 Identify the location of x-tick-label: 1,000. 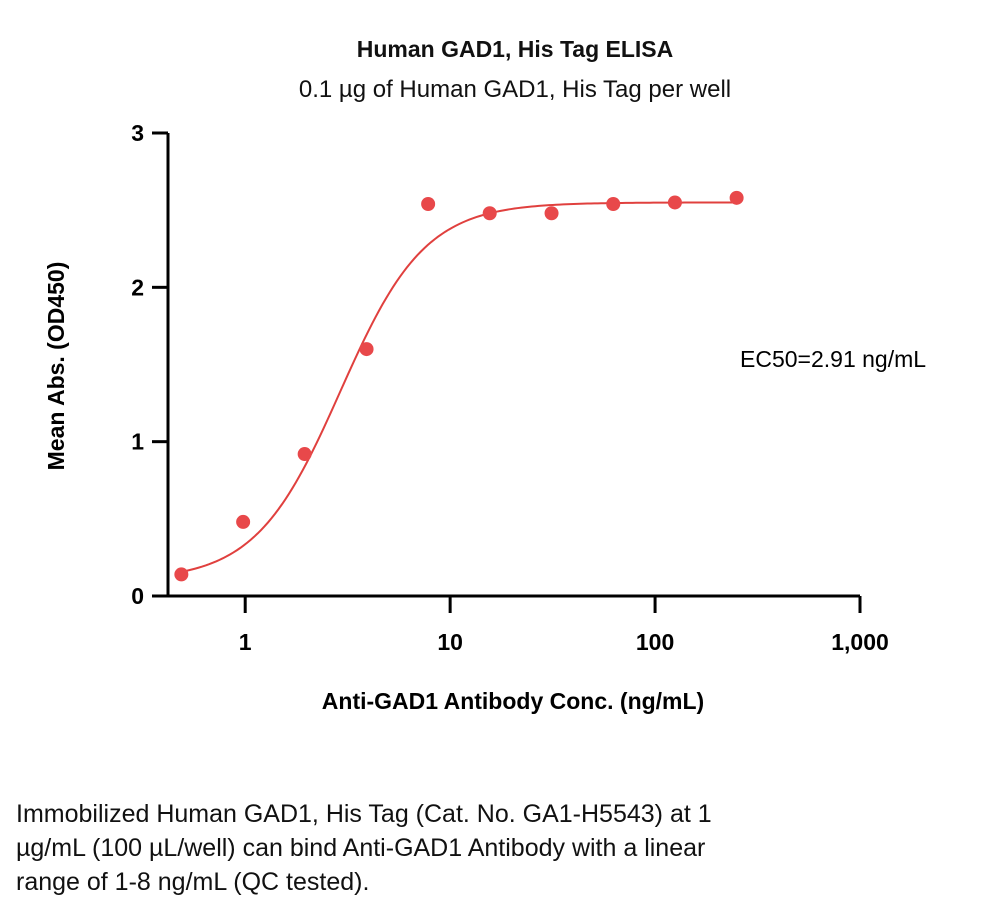
(860, 642).